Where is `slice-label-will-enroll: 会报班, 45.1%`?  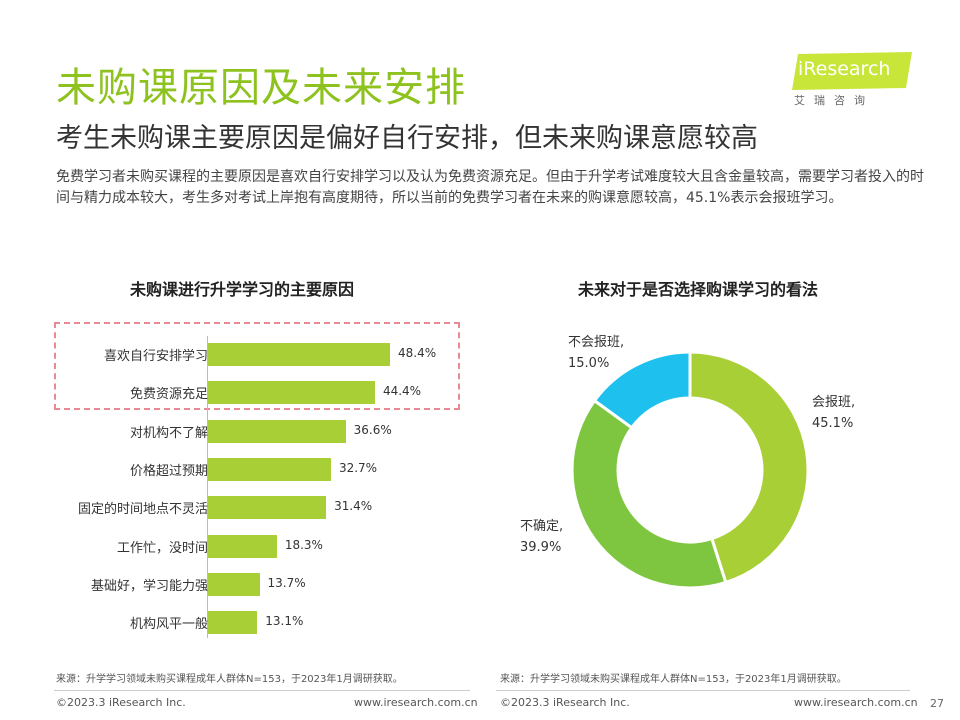 slice-label-will-enroll: 会报班, 45.1% is located at coordinates (833, 413).